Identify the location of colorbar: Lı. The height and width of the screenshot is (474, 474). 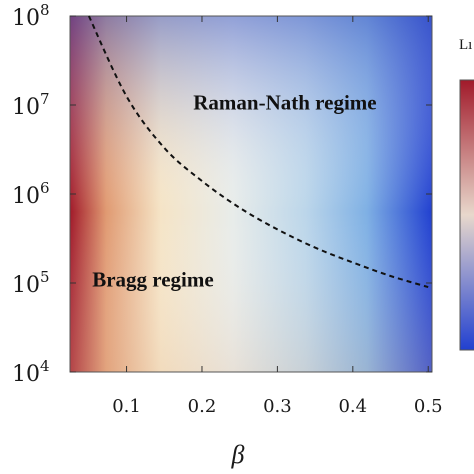
(466, 194).